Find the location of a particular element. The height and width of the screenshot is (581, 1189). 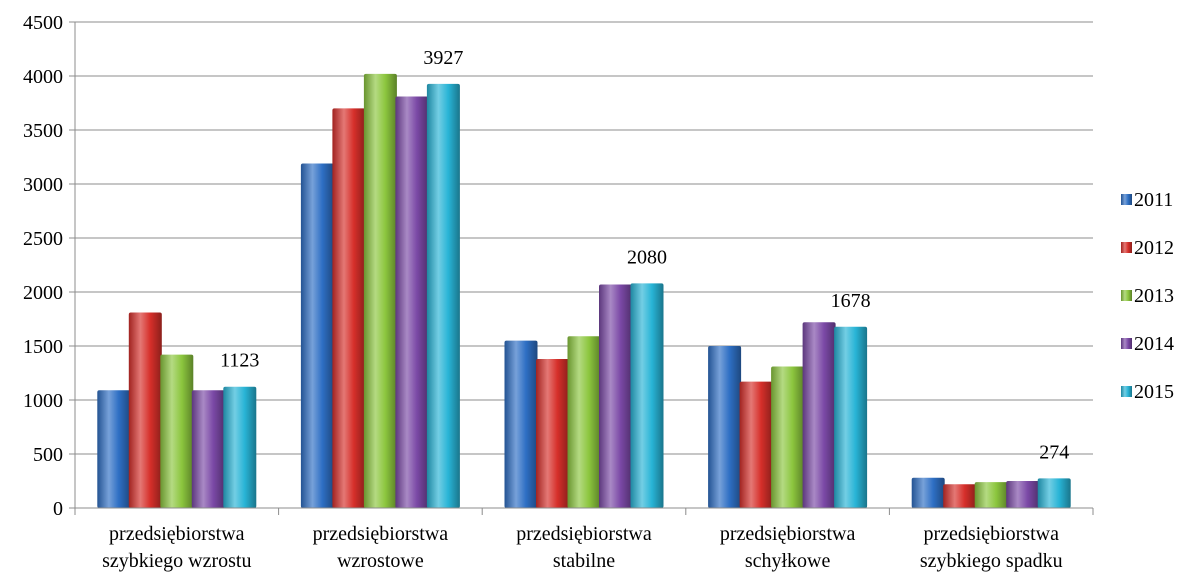

legend-swatch-2013 is located at coordinates (1126, 295).